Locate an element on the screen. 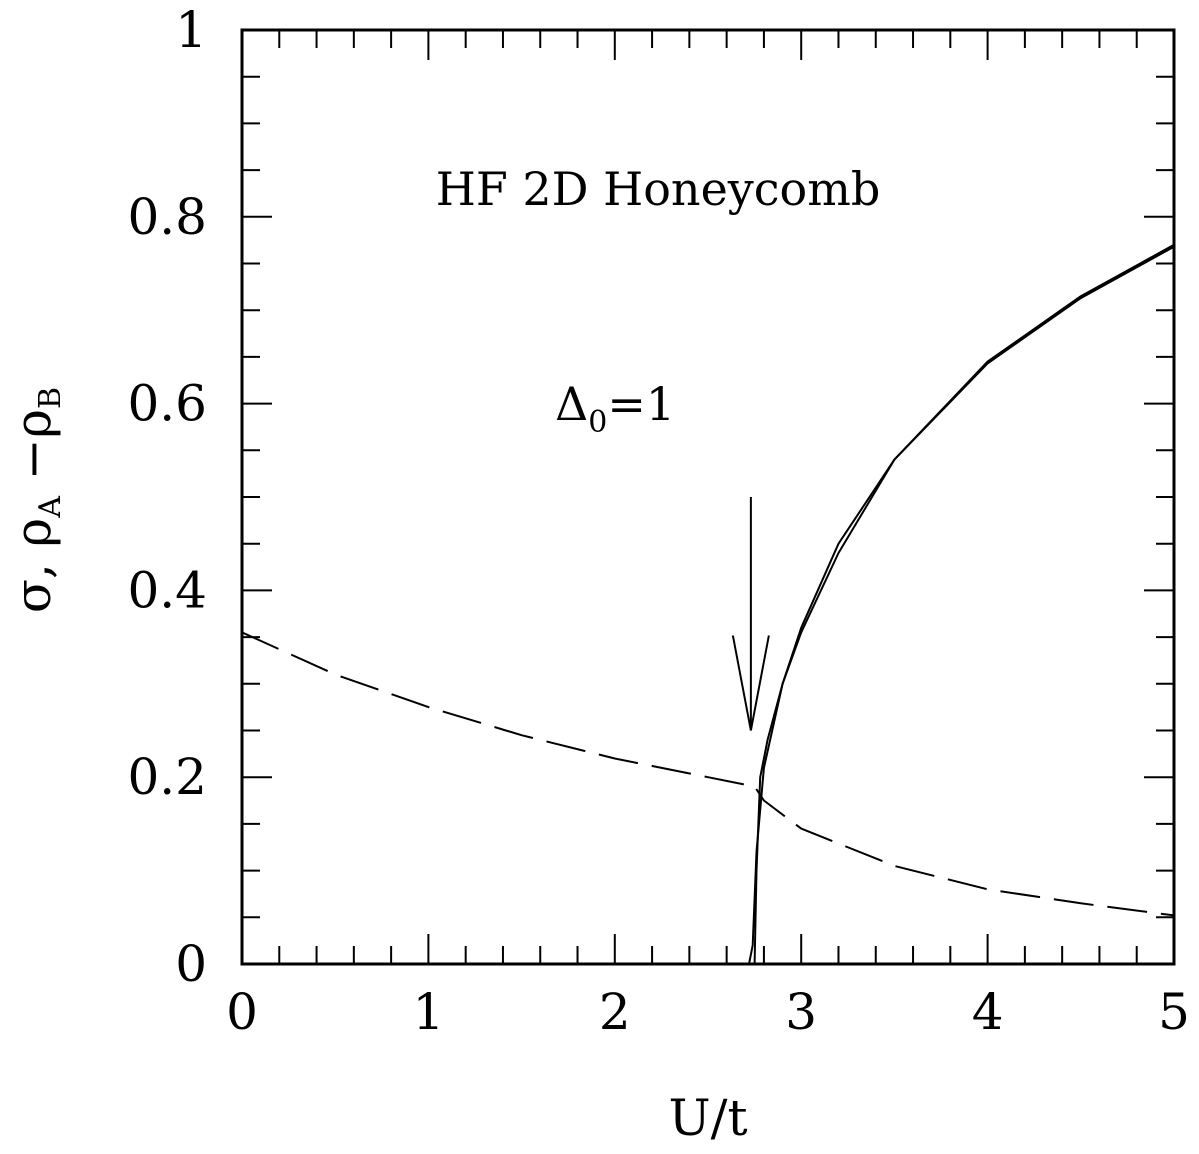  model-annotation: HF 2D Honeycomb is located at coordinates (658, 189).